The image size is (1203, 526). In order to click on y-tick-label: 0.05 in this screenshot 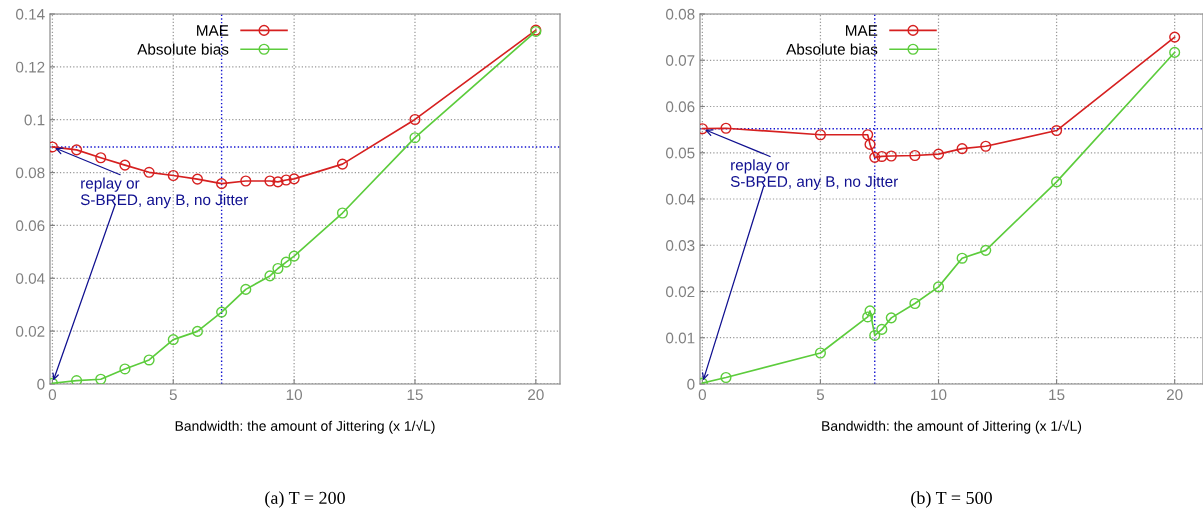, I will do `click(680, 153)`.